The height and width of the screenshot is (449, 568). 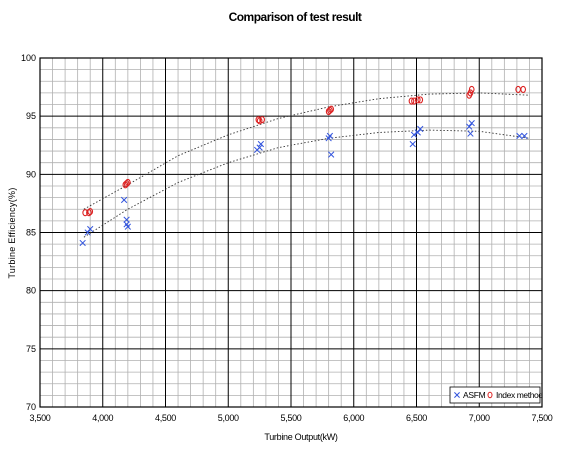 I want to click on y-tick-label: 80, so click(x=31, y=291).